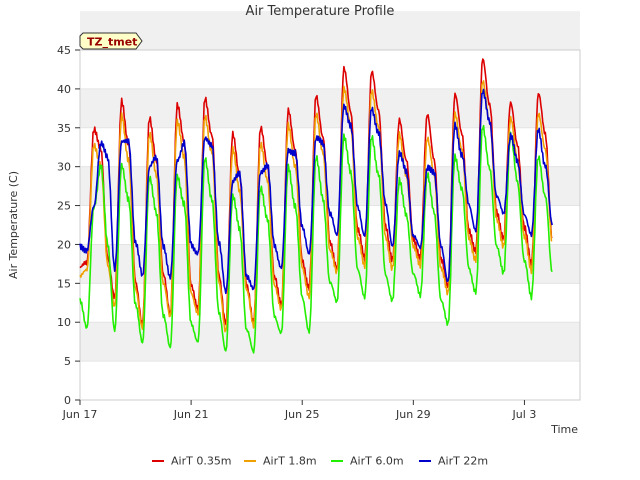 Image resolution: width=640 pixels, height=480 pixels. Describe the element at coordinates (377, 461) in the screenshot. I see `legend-label: AirT 6.0m` at that location.